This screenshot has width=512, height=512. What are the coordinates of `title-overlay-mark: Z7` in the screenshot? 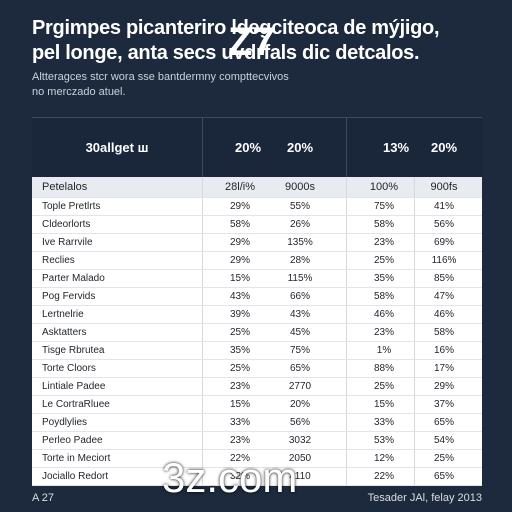 It's located at (251, 42).